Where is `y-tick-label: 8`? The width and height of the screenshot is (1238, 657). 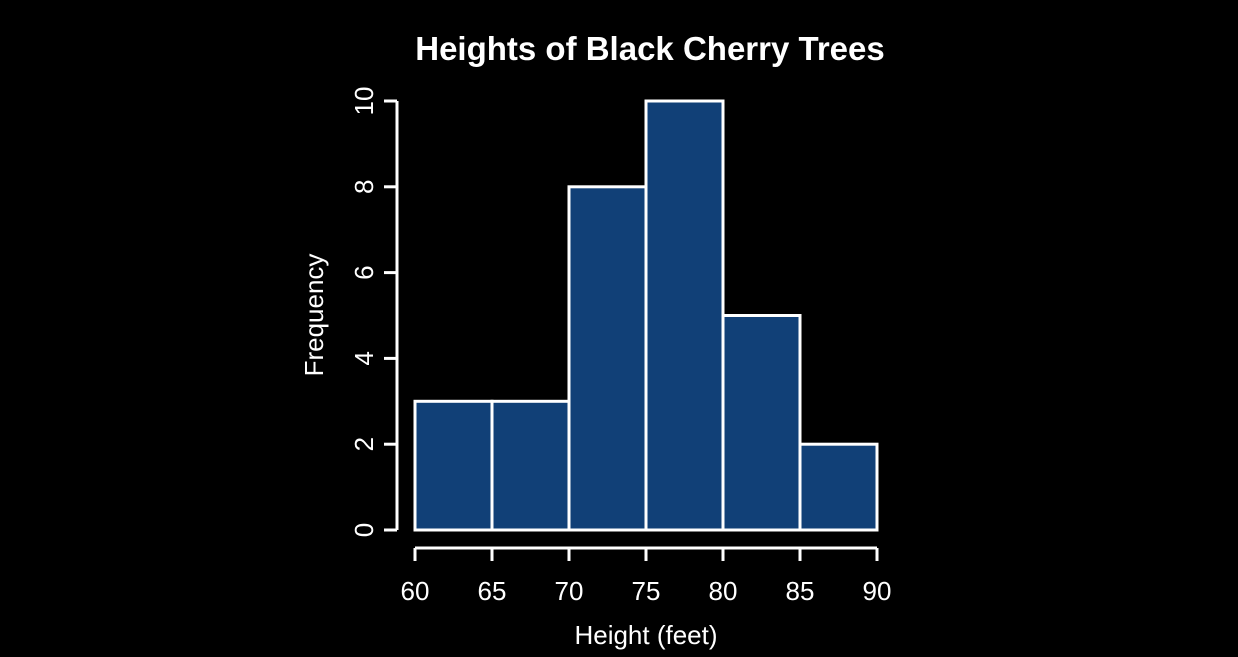 y-tick-label: 8 is located at coordinates (364, 187).